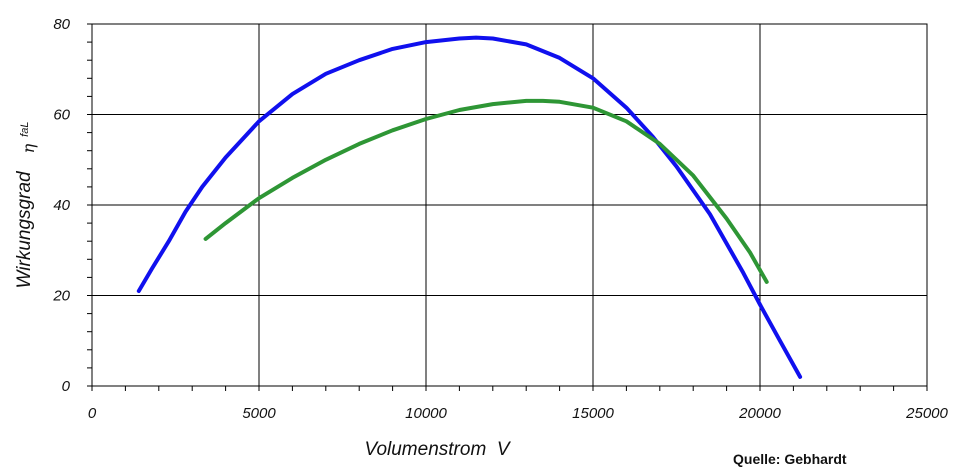  What do you see at coordinates (759, 413) in the screenshot?
I see `x-tick-label: 20000` at bounding box center [759, 413].